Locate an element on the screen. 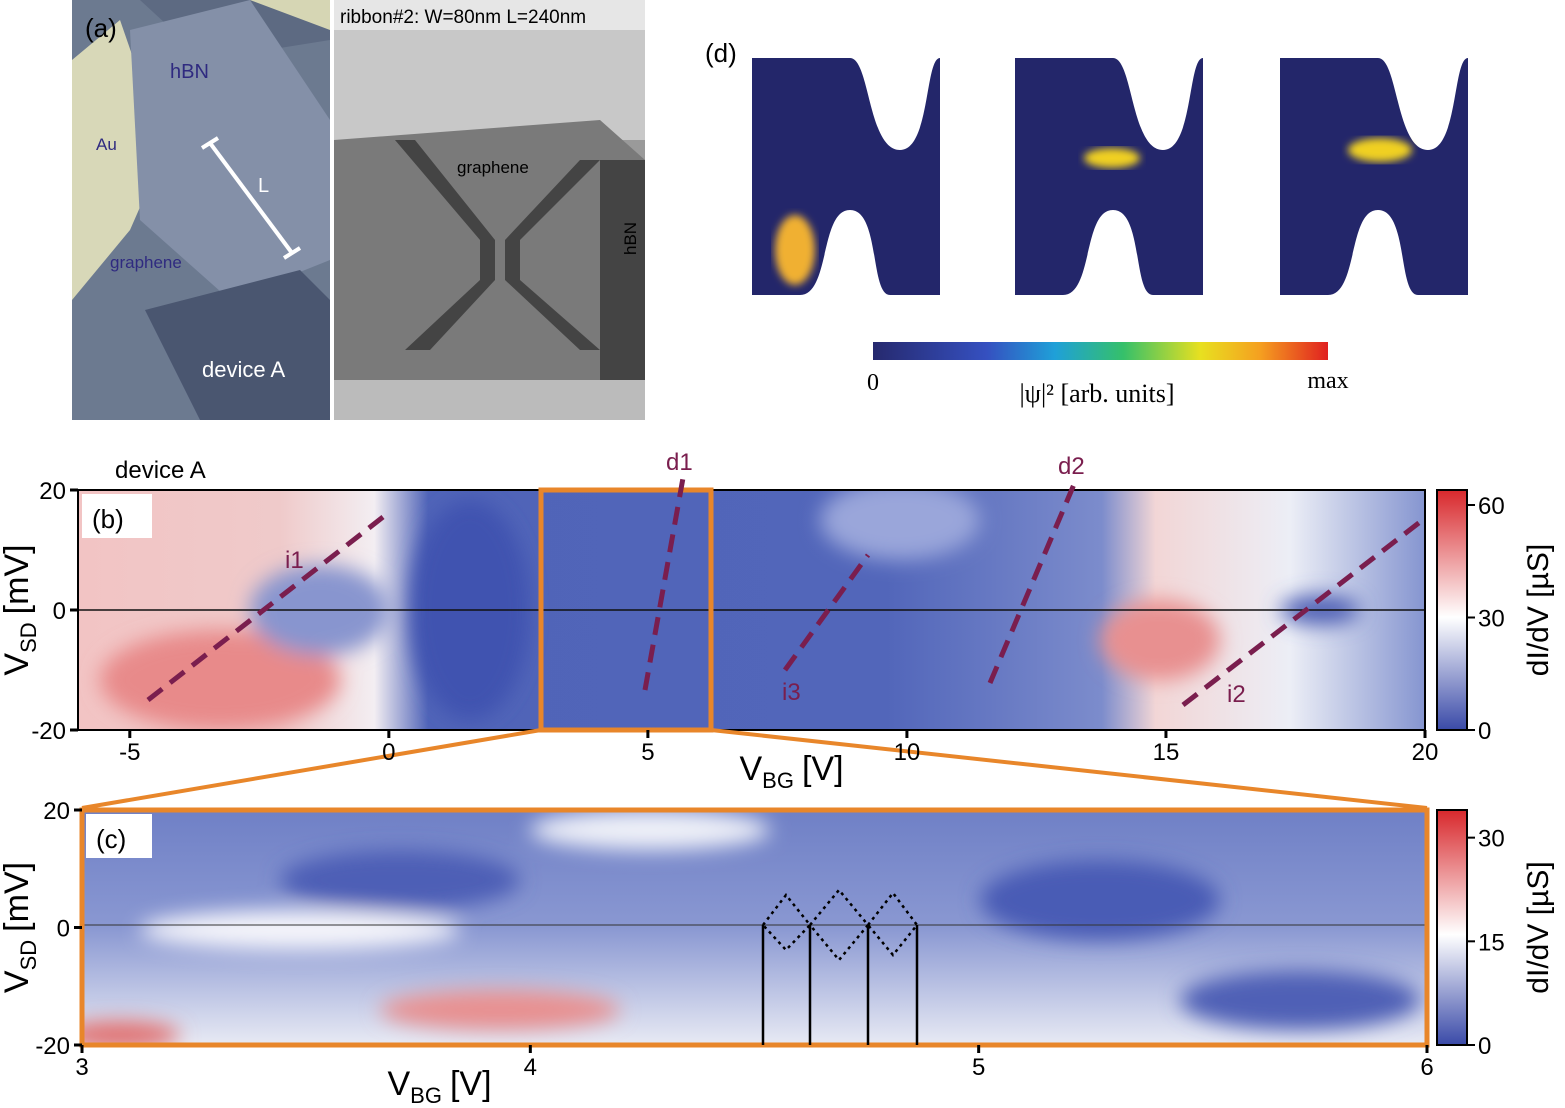  afm-graphene: graphene is located at coordinates (493, 167).